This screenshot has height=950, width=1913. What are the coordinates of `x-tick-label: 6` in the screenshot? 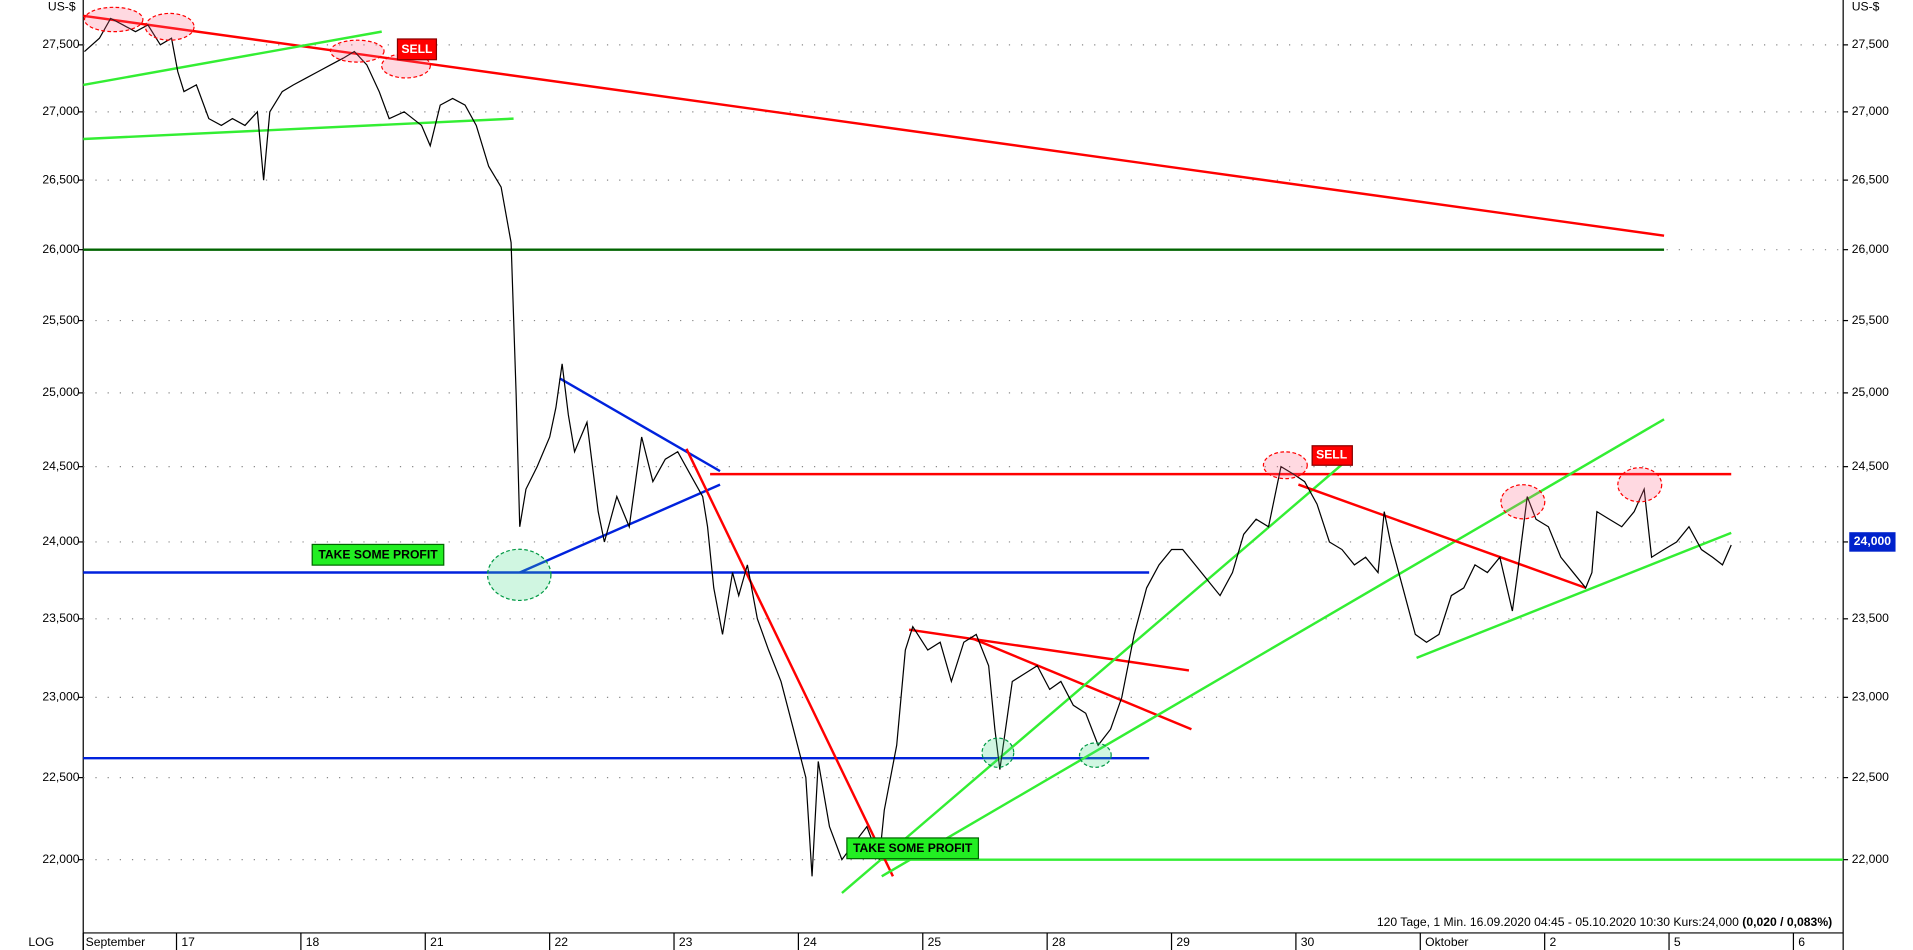 It's located at (1801, 942).